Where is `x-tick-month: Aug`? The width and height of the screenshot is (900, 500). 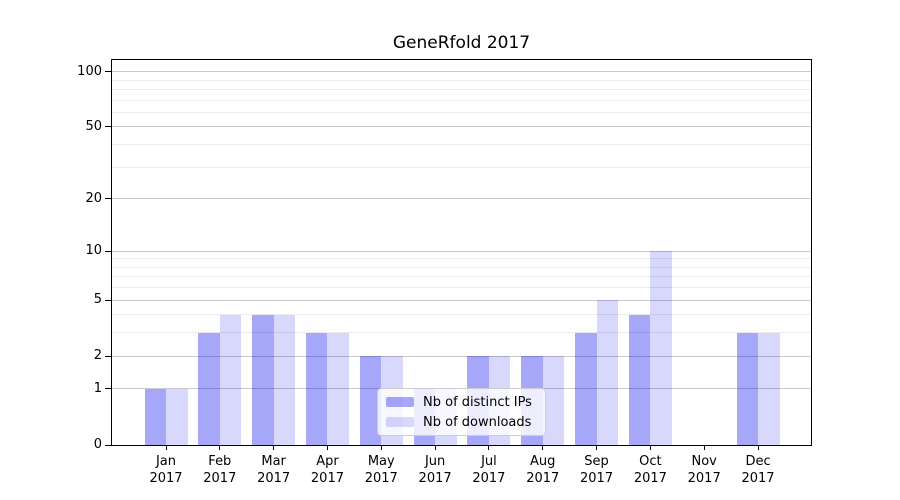
x-tick-month: Aug is located at coordinates (543, 461).